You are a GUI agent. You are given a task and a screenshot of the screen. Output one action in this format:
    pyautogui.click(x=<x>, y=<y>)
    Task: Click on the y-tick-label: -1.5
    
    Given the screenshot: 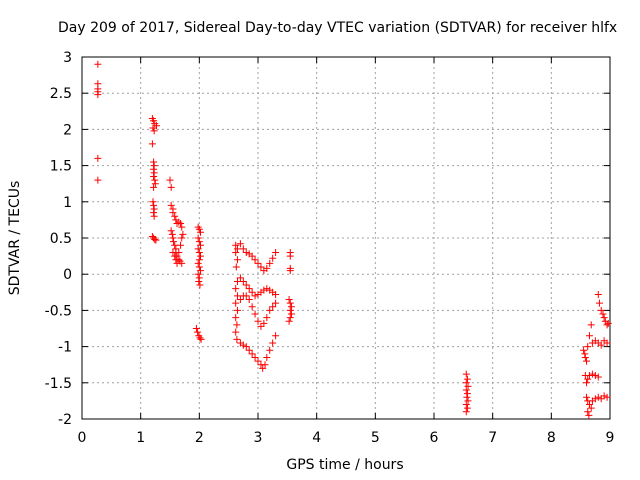 What is the action you would take?
    pyautogui.click(x=58, y=384)
    